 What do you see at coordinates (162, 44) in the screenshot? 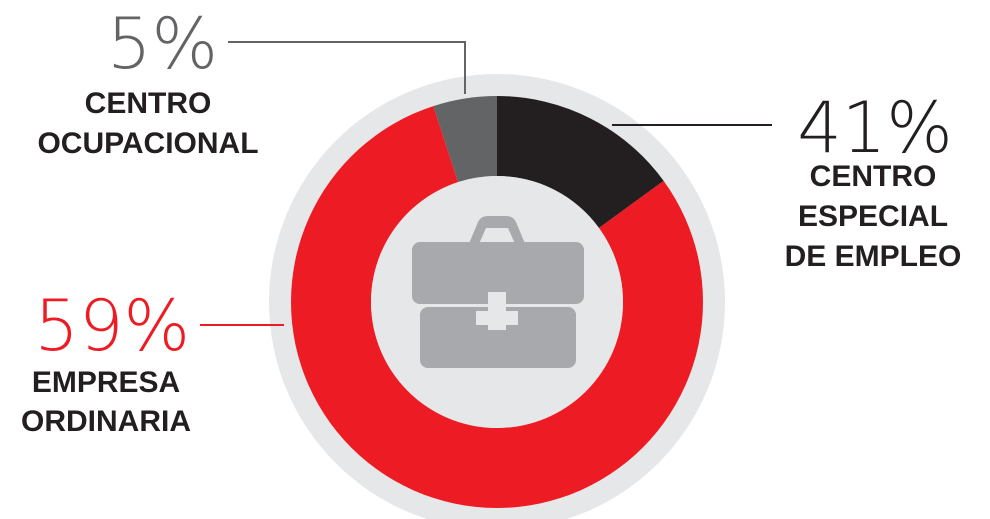
I see `value-label-centro-ocupacional: 5%` at bounding box center [162, 44].